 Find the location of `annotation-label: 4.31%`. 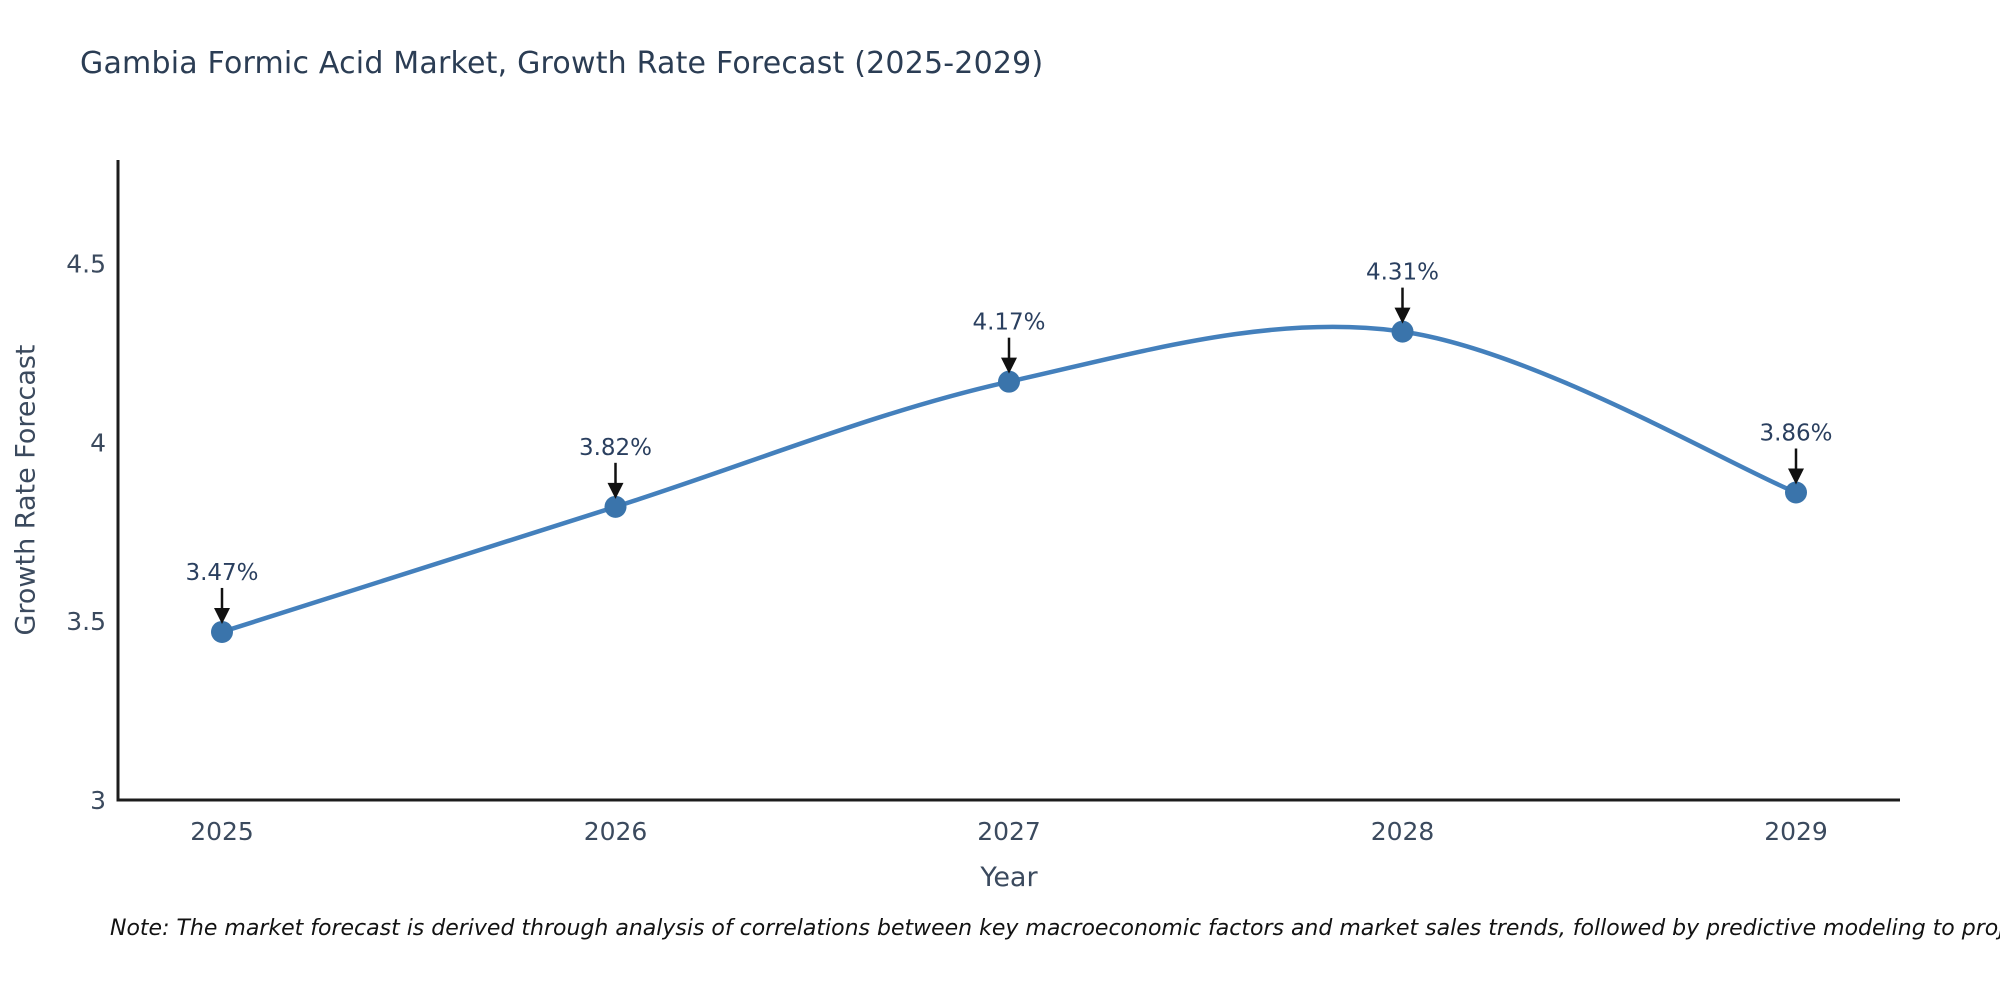

annotation-label: 4.31% is located at coordinates (1402, 273).